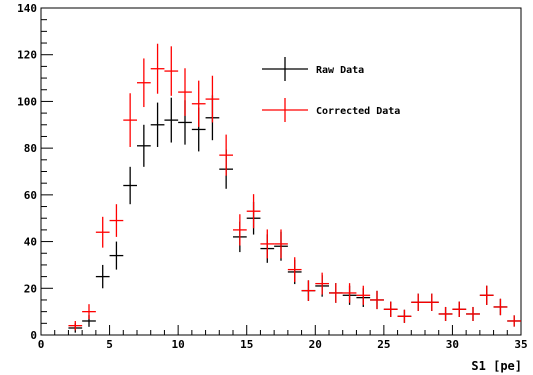  Describe the element at coordinates (520, 344) in the screenshot. I see `x-tick-label: 35` at that location.